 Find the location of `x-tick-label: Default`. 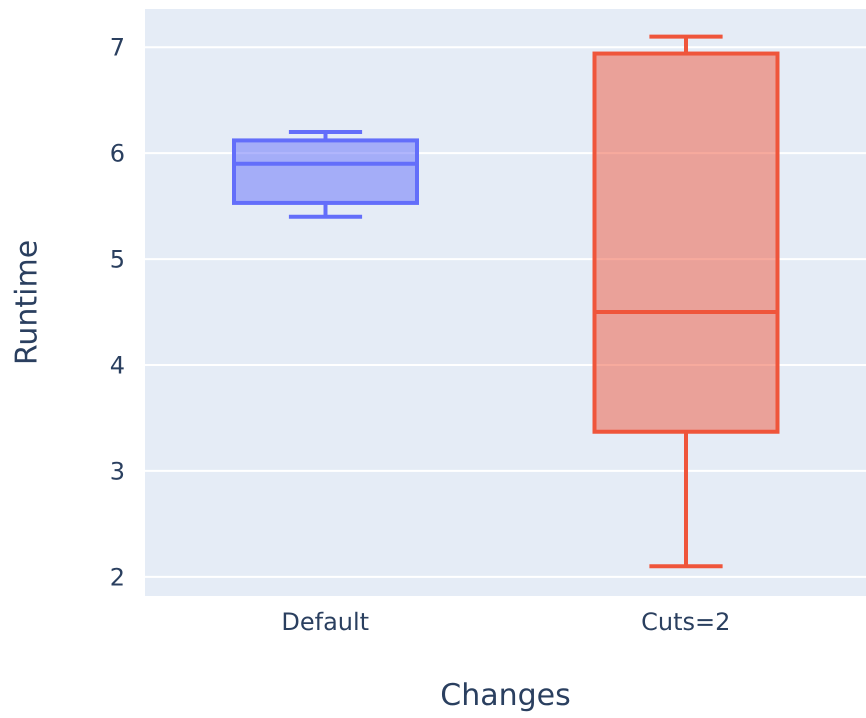

x-tick-label: Default is located at coordinates (325, 622).